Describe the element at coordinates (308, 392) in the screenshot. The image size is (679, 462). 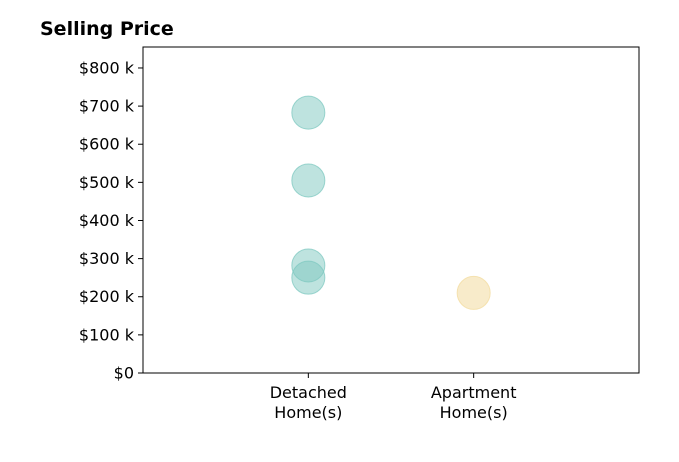
I see `x-tick-label-line: Detached` at that location.